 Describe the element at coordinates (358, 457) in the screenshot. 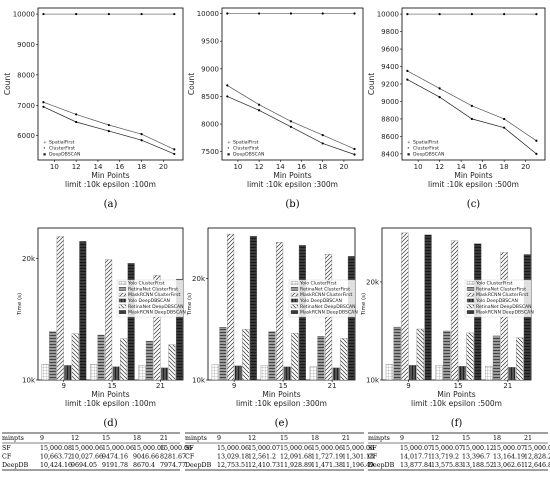

I see `table-cell: 11,301.18` at that location.